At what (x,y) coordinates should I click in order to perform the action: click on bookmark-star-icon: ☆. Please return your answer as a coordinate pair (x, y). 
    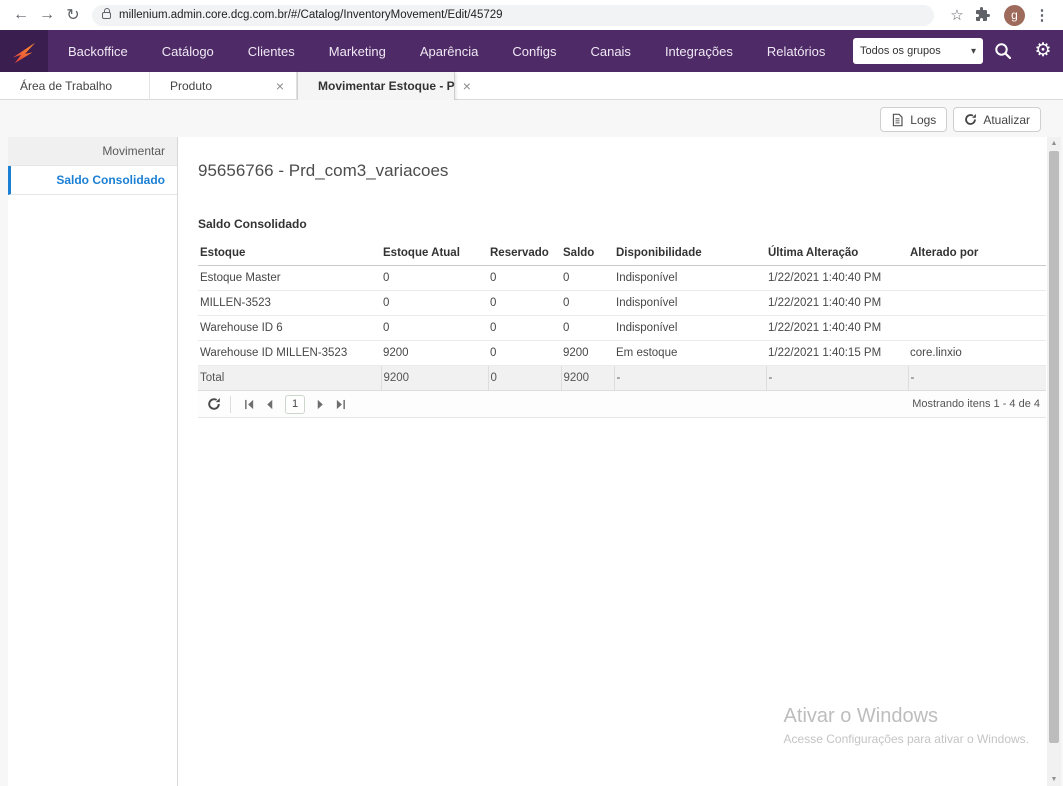
    Looking at the image, I should click on (957, 15).